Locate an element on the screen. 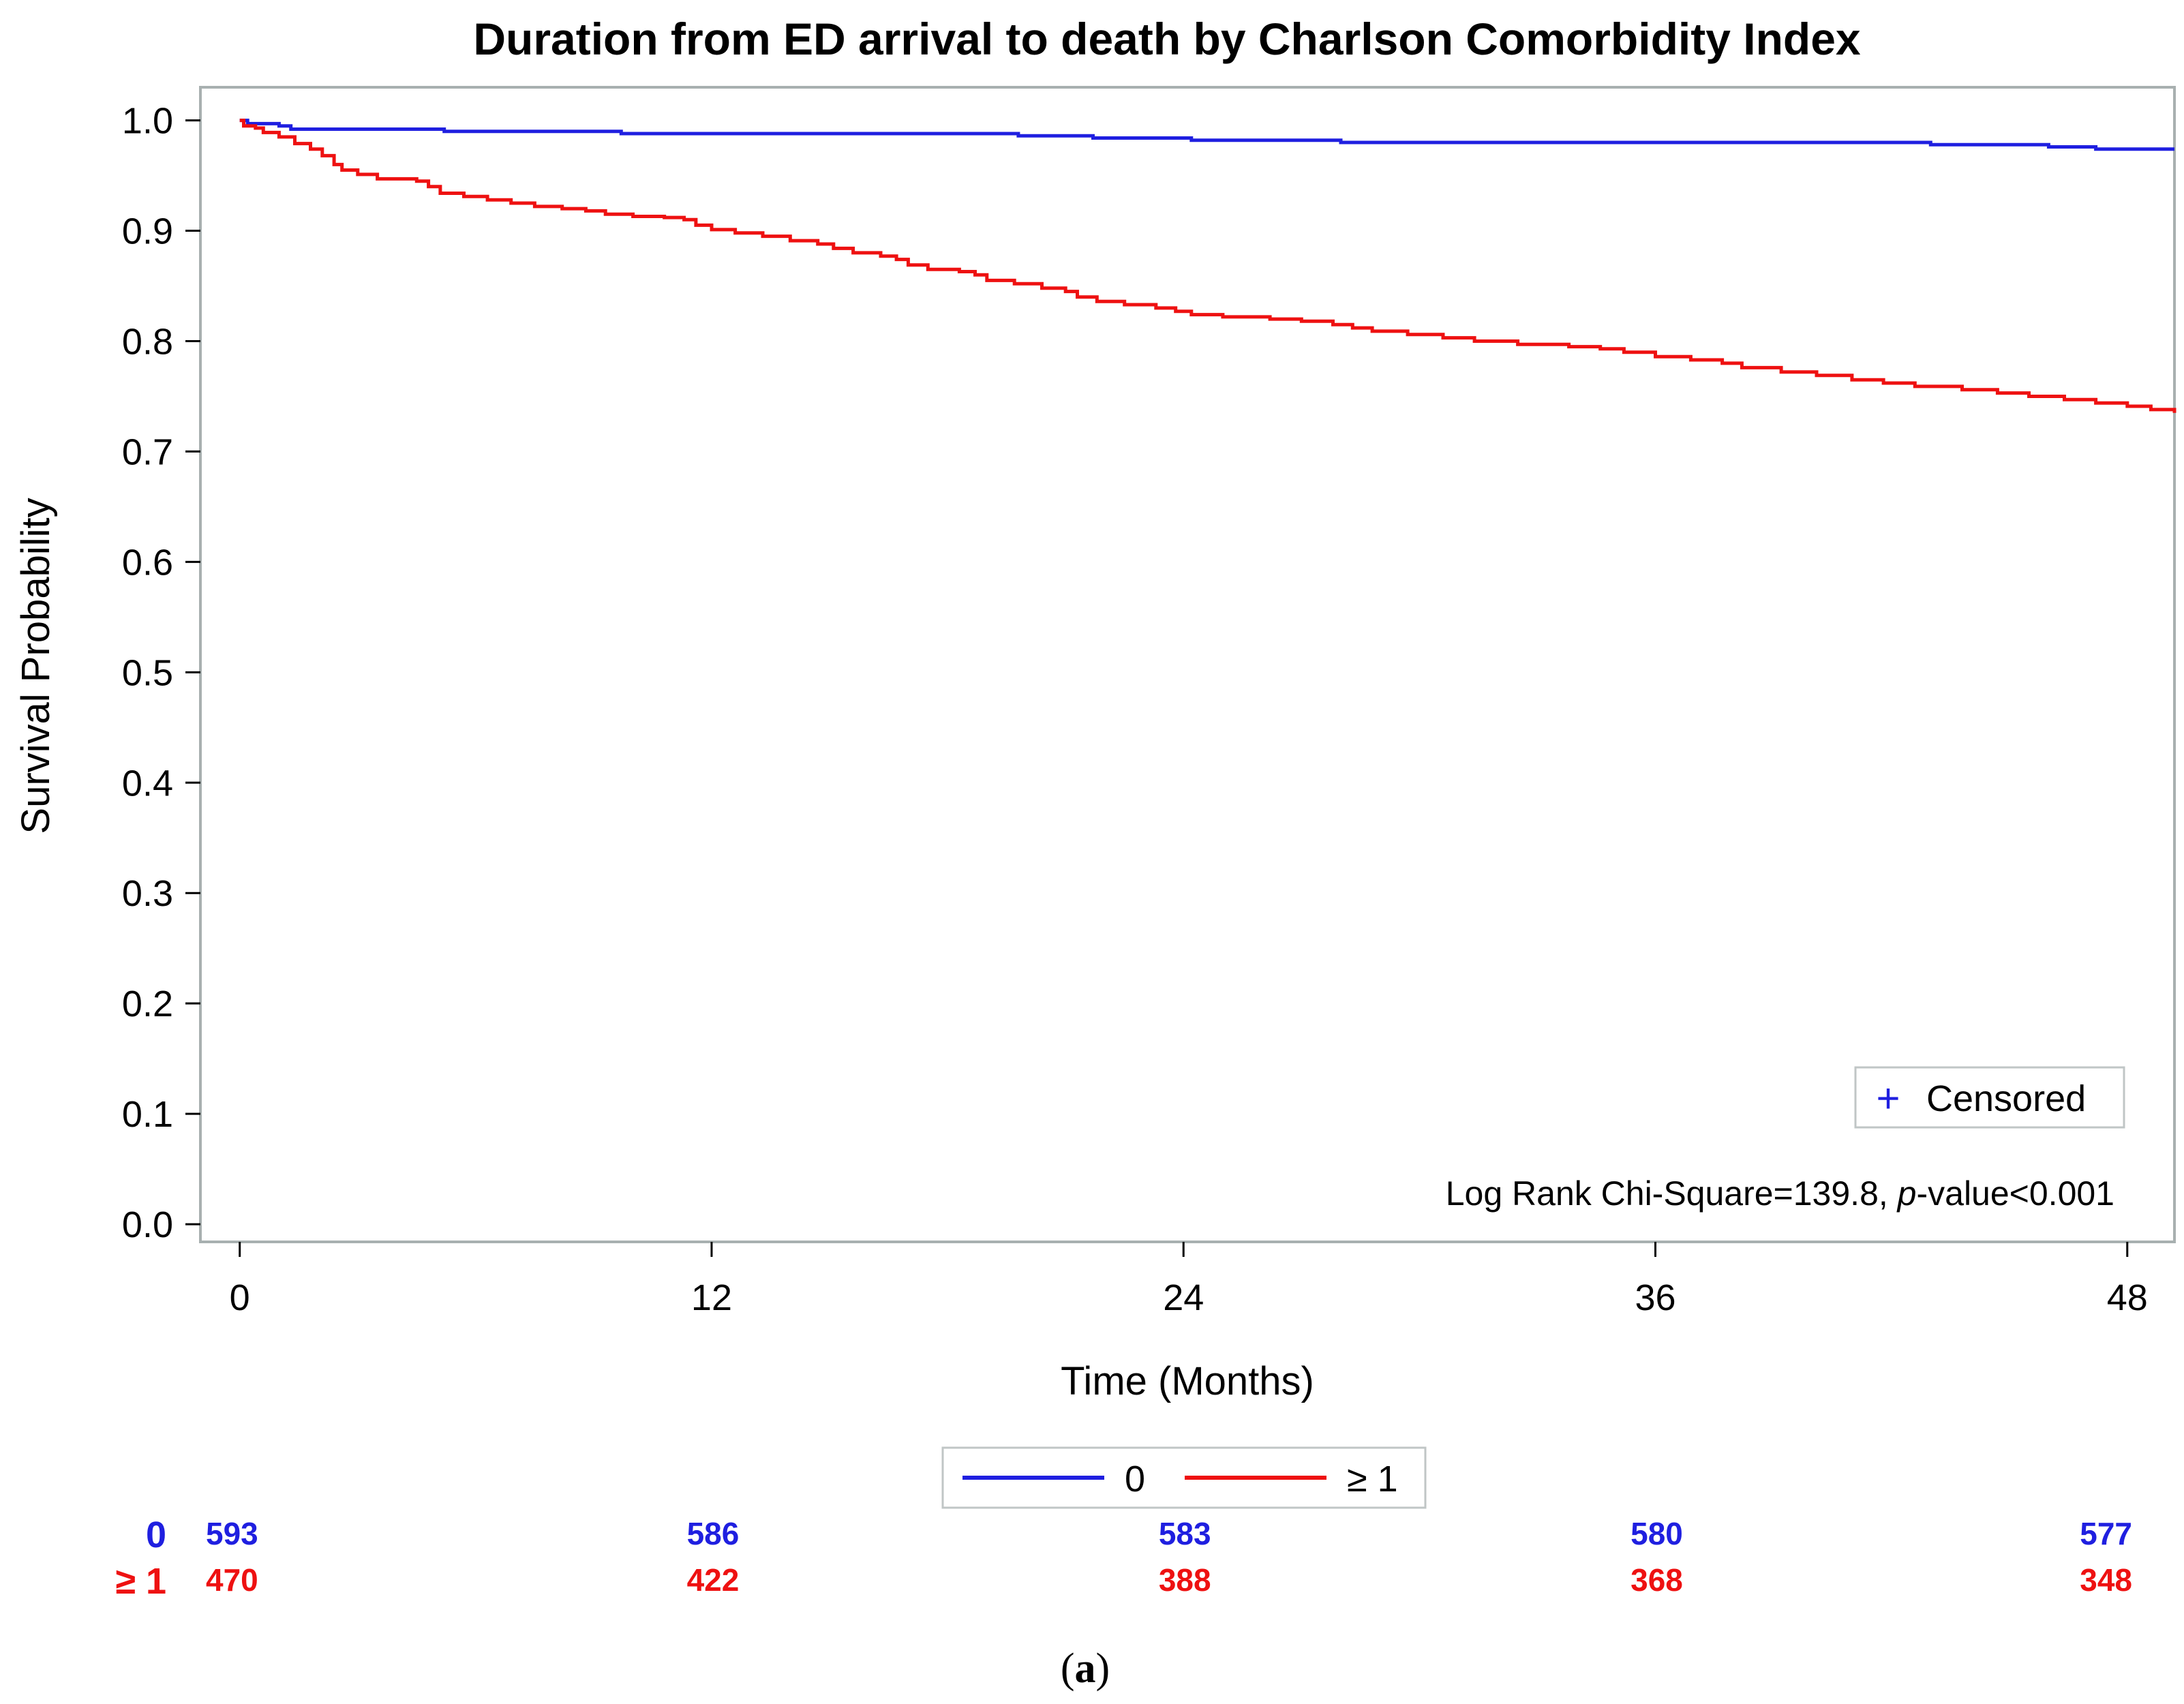  x-tick-label-0: 0 is located at coordinates (240, 1297).